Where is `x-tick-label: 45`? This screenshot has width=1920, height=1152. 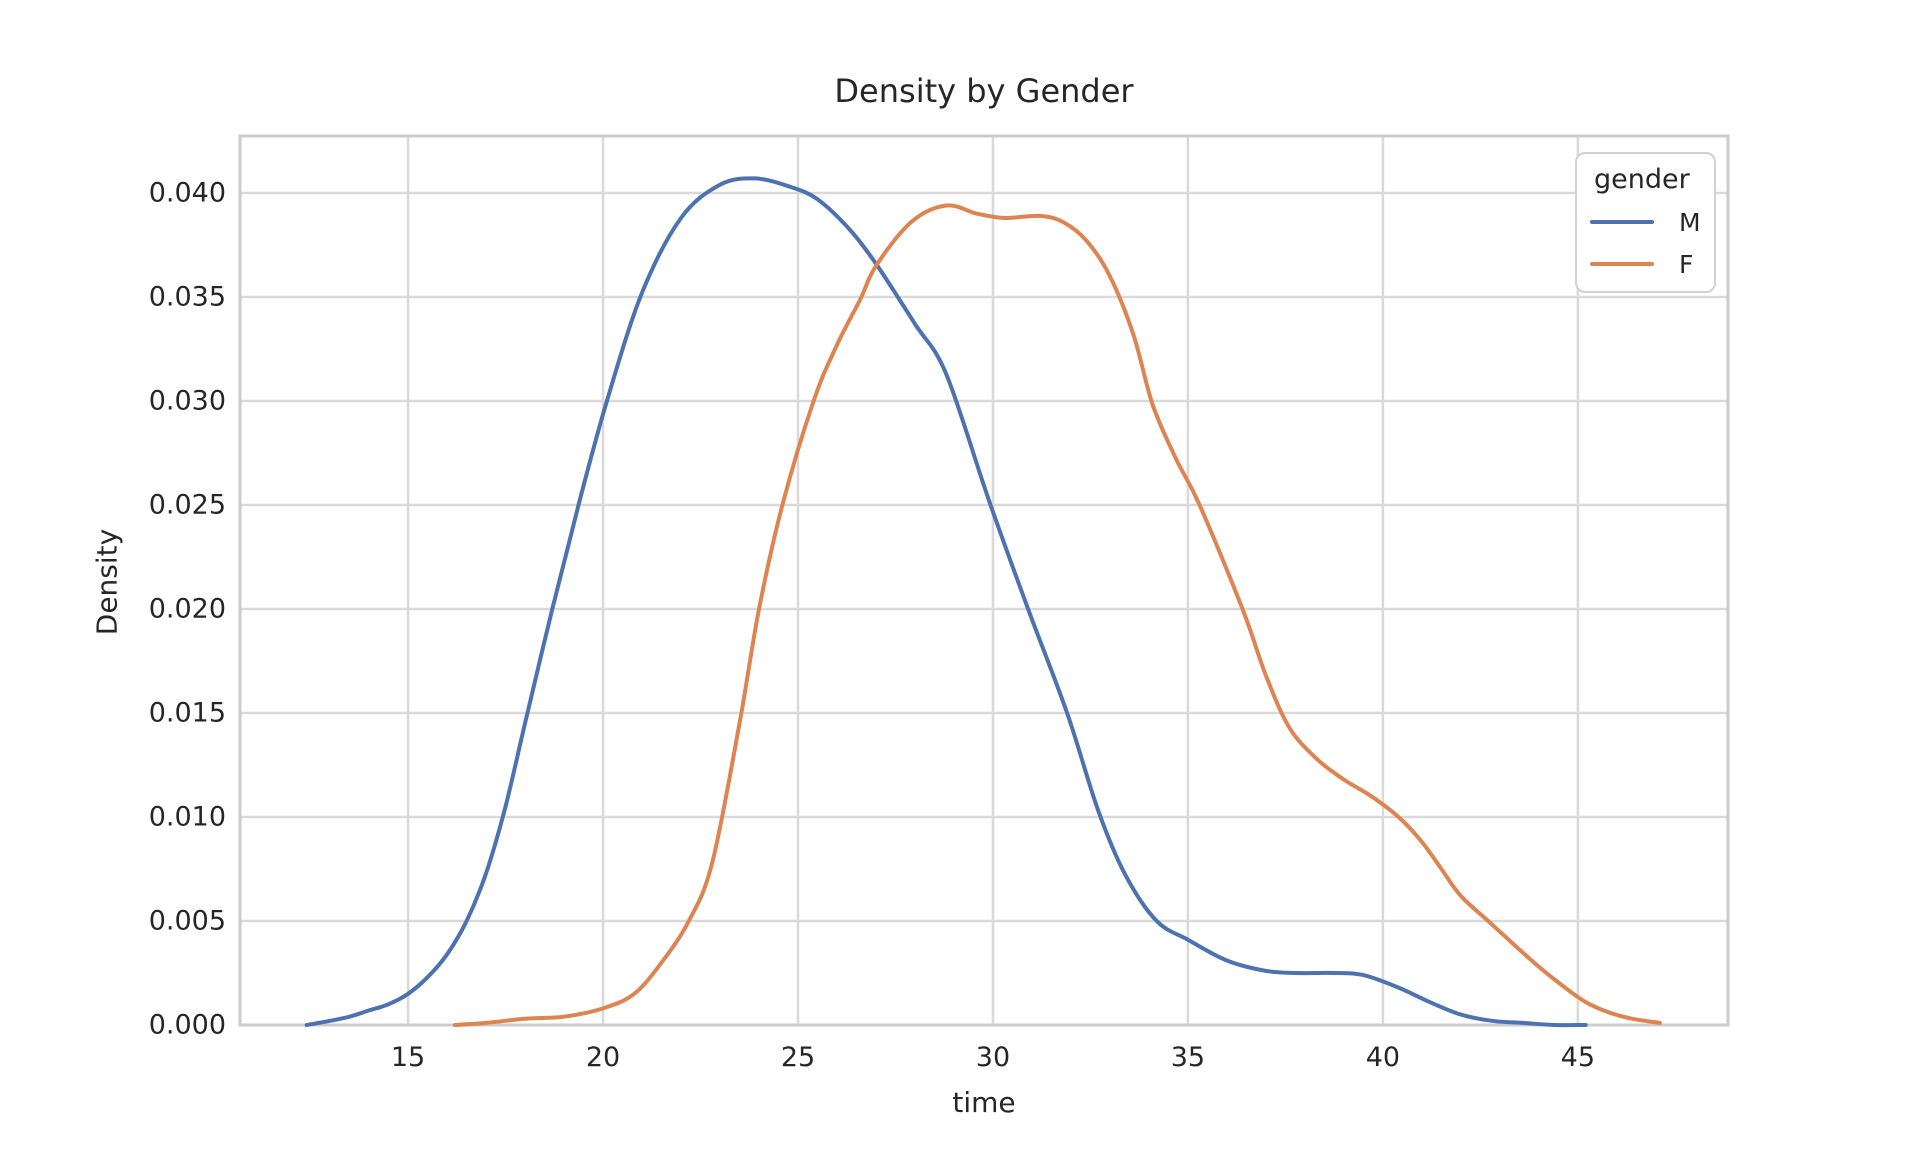
x-tick-label: 45 is located at coordinates (1578, 1057).